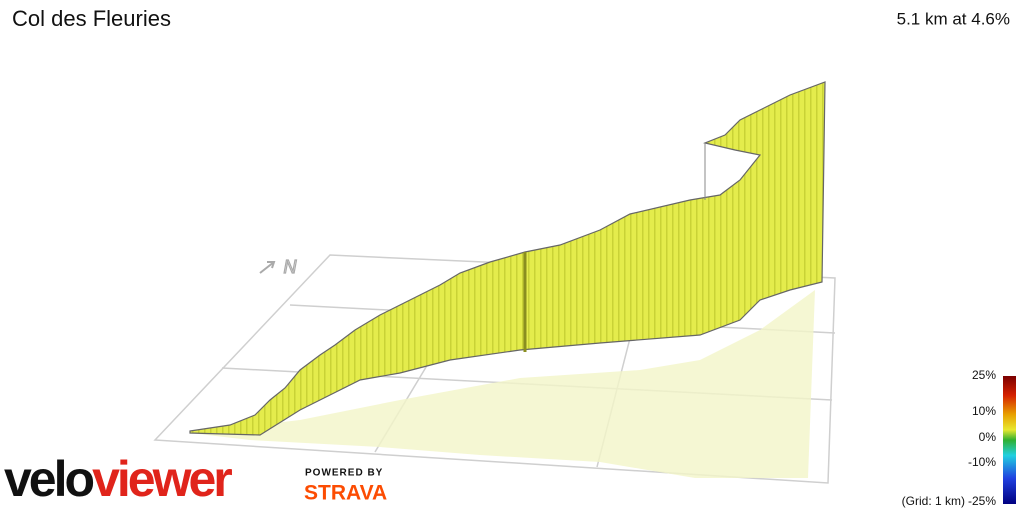 The width and height of the screenshot is (1024, 512). What do you see at coordinates (91, 18) in the screenshot?
I see `title: Col des Fleuries` at bounding box center [91, 18].